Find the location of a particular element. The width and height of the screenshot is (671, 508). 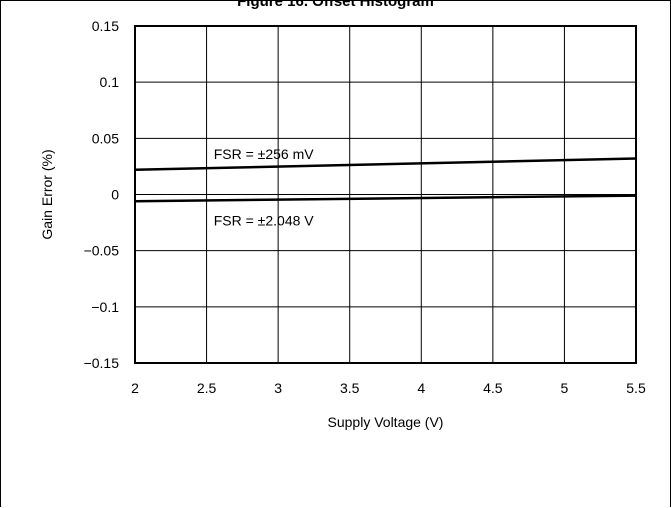

series-label-1: FSR = ±2.048 V is located at coordinates (264, 220).